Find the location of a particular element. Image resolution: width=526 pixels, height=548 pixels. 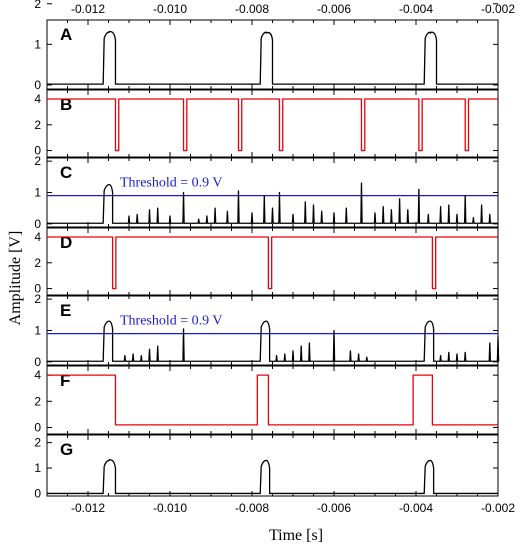

bottom-x-axis: -0.012 -0.010 -0.008 -0.006 -0.004 -0.002 is located at coordinates (293, 508).